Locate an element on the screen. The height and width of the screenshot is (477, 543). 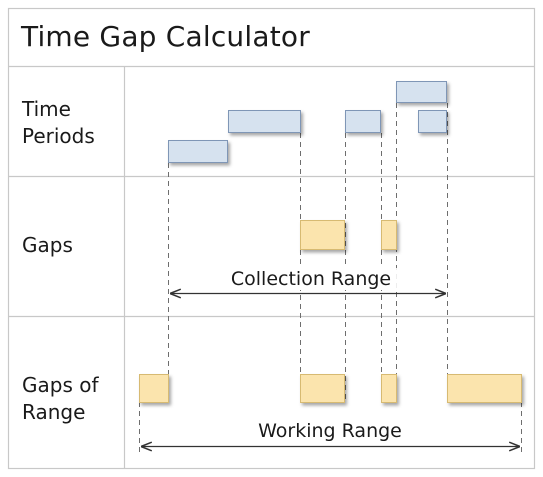
row-label-line: Gaps is located at coordinates (47, 245).